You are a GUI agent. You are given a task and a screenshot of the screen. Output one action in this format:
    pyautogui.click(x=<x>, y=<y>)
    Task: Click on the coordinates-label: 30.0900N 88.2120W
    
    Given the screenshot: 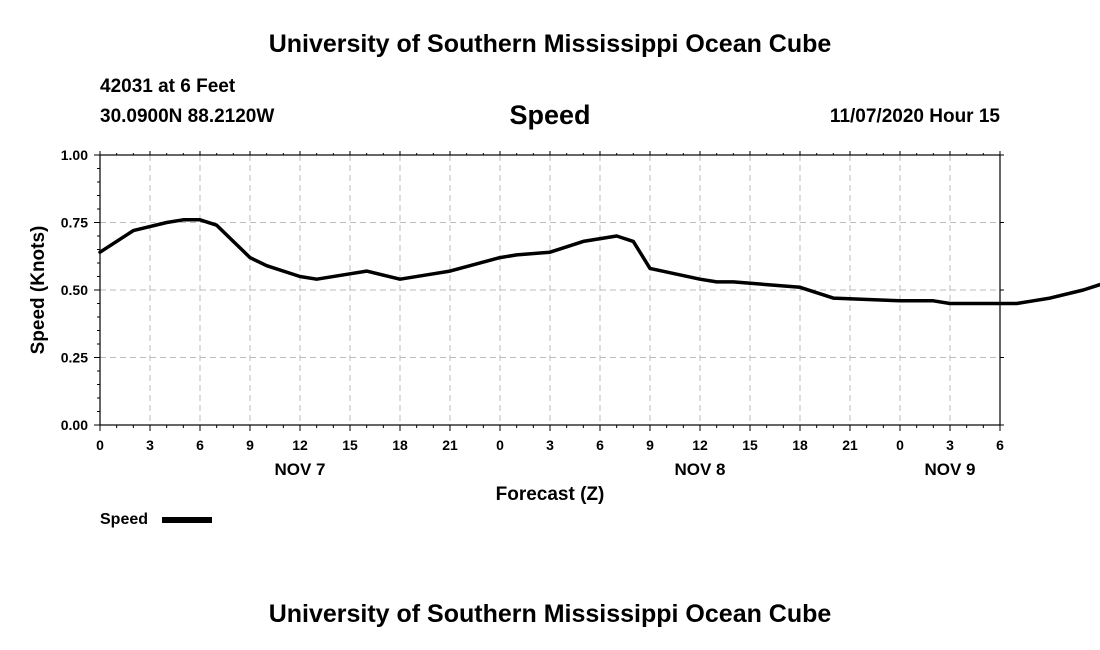 What is the action you would take?
    pyautogui.click(x=187, y=116)
    